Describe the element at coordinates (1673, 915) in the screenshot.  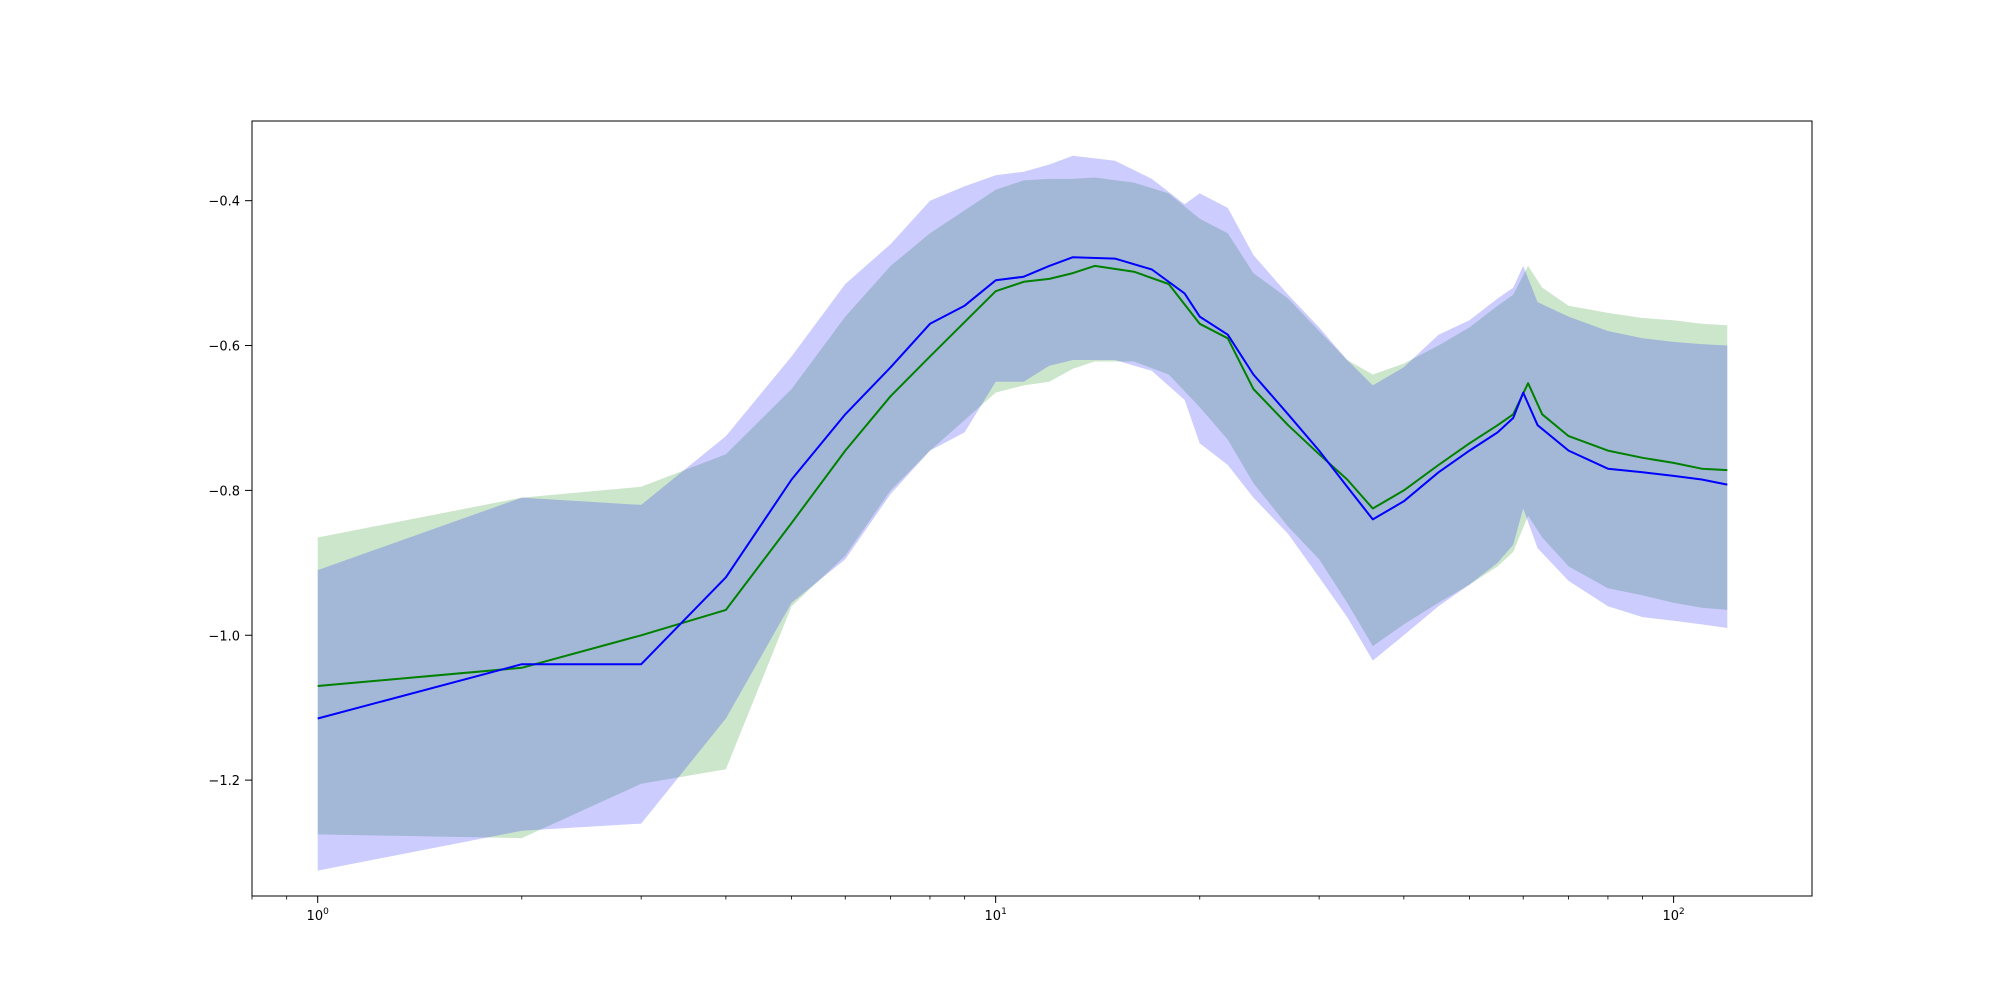
I see `x-tick-label: 10²` at that location.